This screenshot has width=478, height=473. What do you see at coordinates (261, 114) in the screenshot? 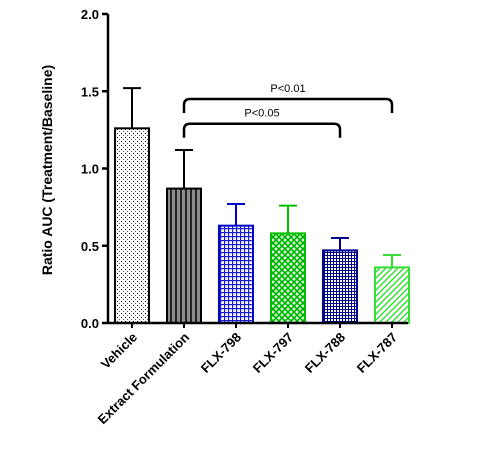
I see `significance-label: P<0.05` at bounding box center [261, 114].